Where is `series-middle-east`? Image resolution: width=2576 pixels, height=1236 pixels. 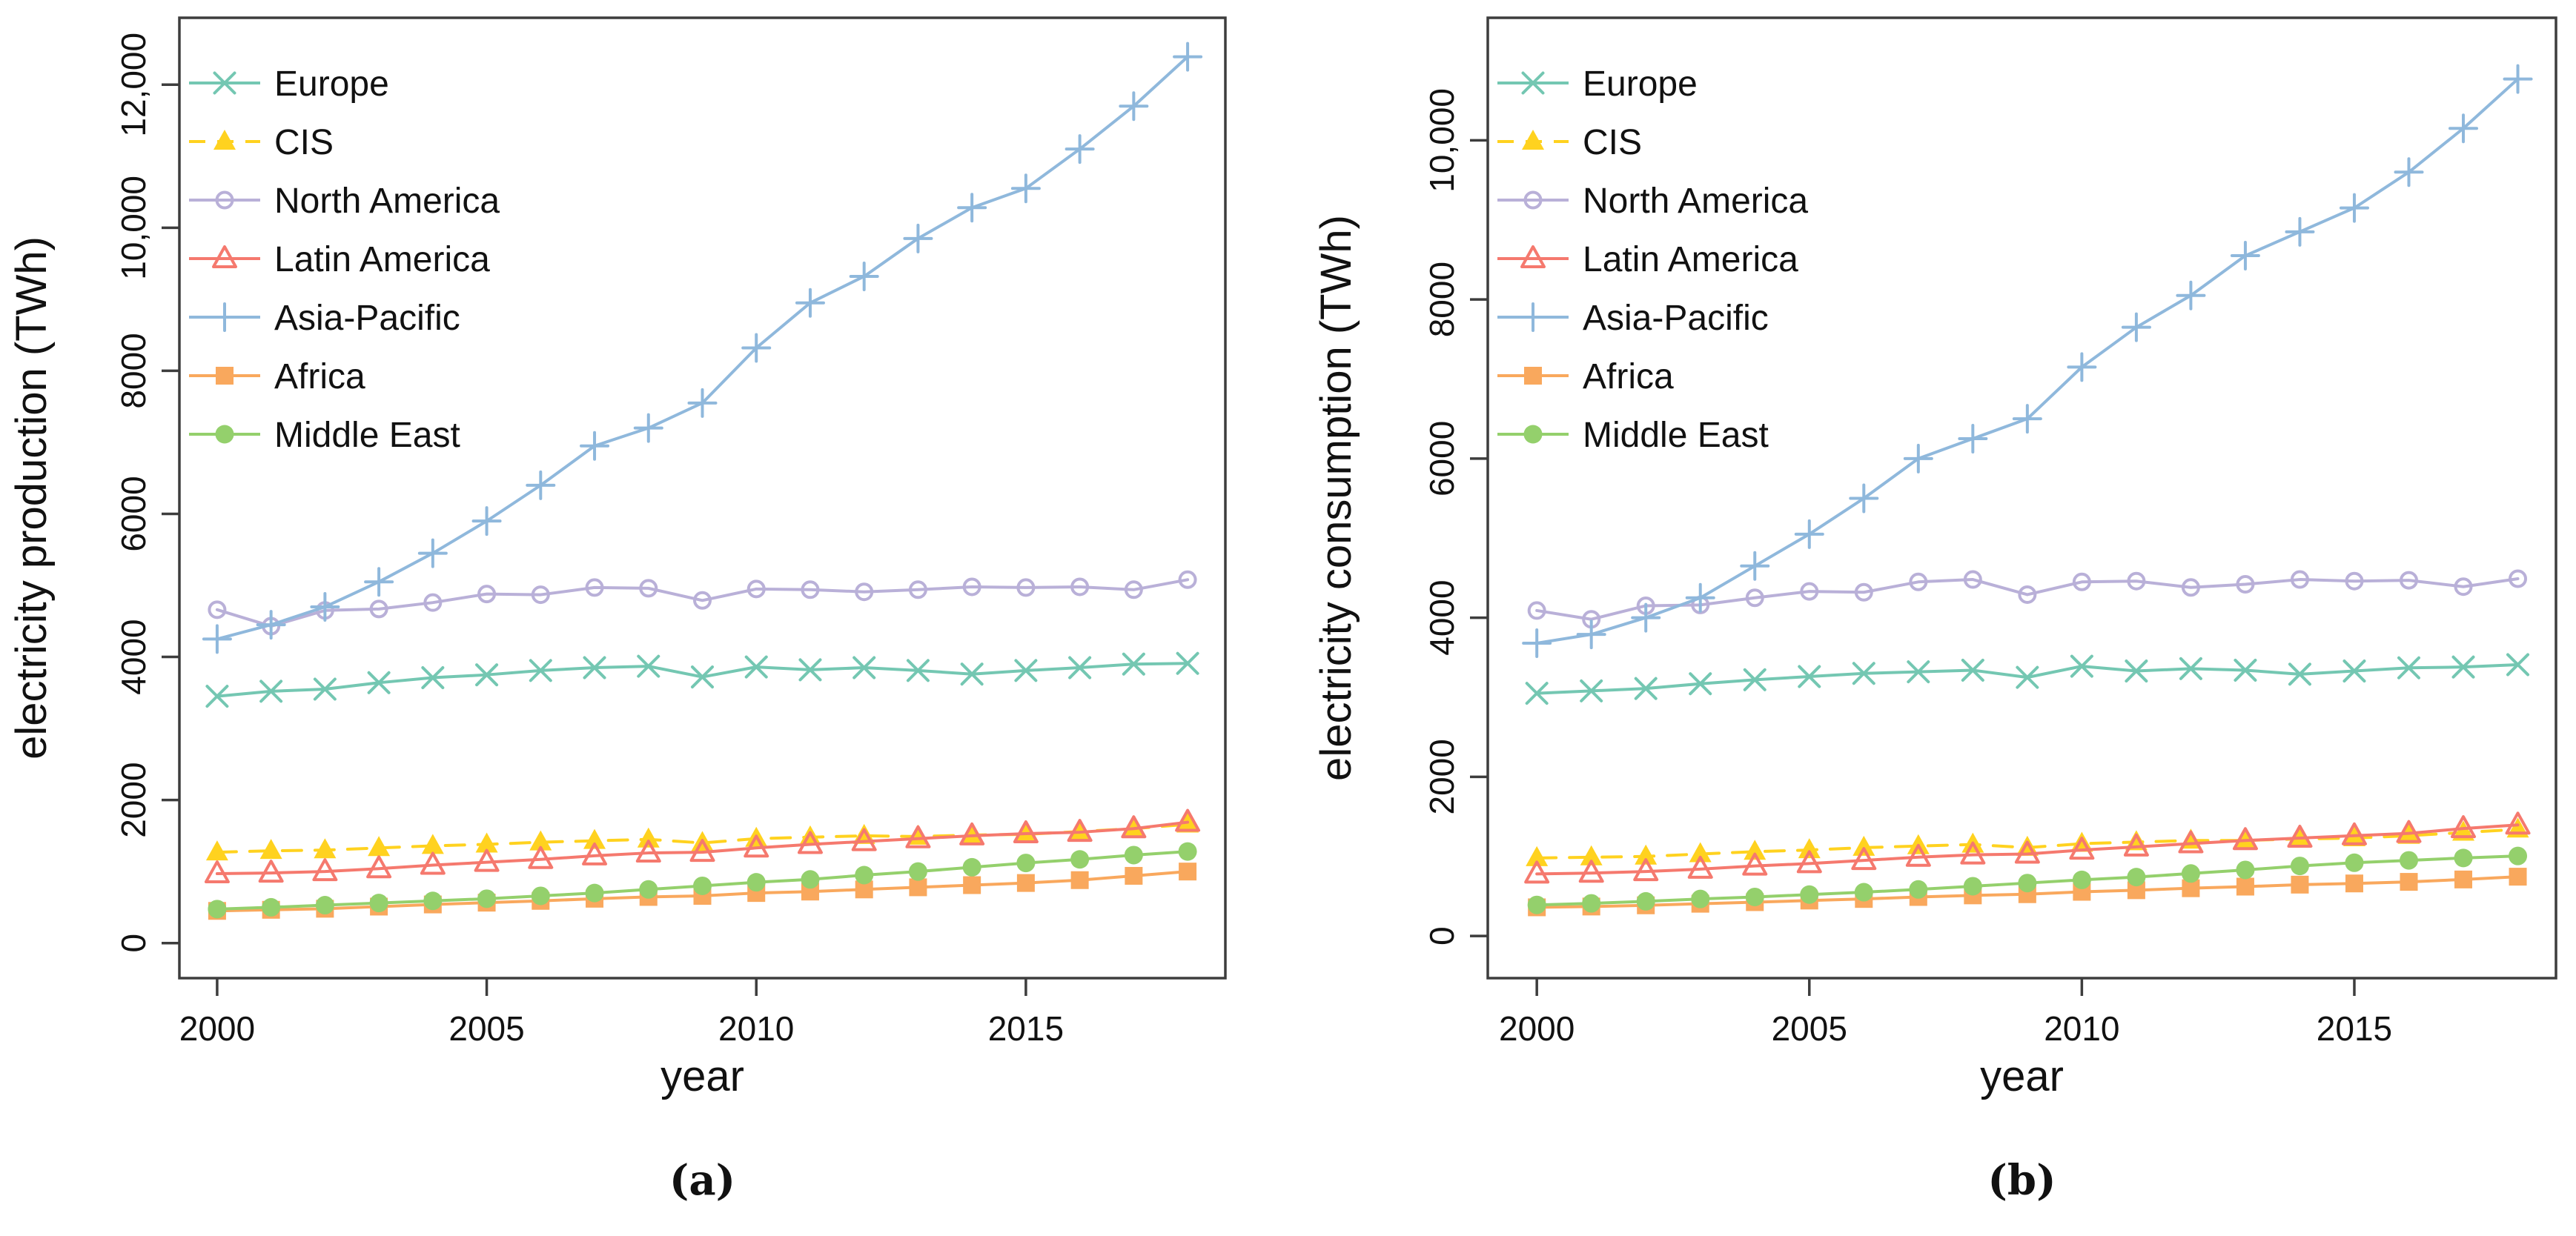 series-middle-east is located at coordinates (702, 880).